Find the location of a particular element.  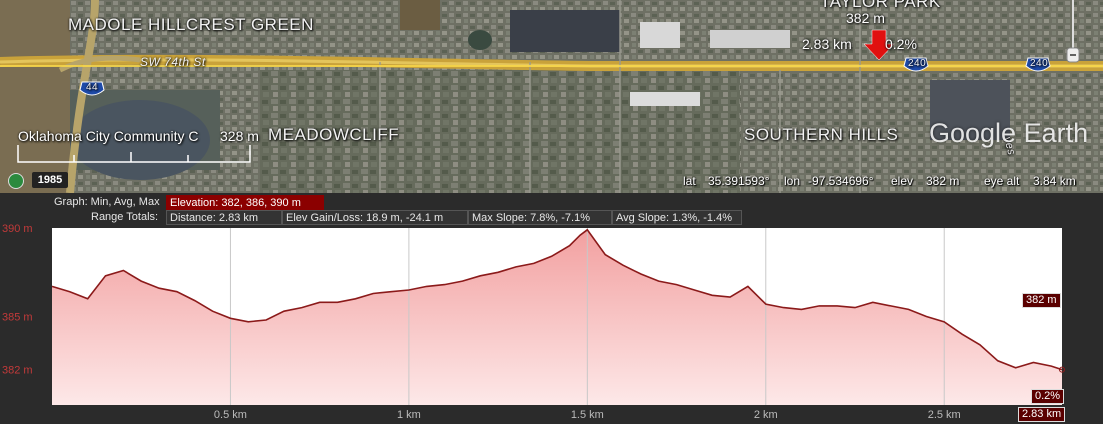

cursor-slope-tag: 0.2% is located at coordinates (1048, 396).